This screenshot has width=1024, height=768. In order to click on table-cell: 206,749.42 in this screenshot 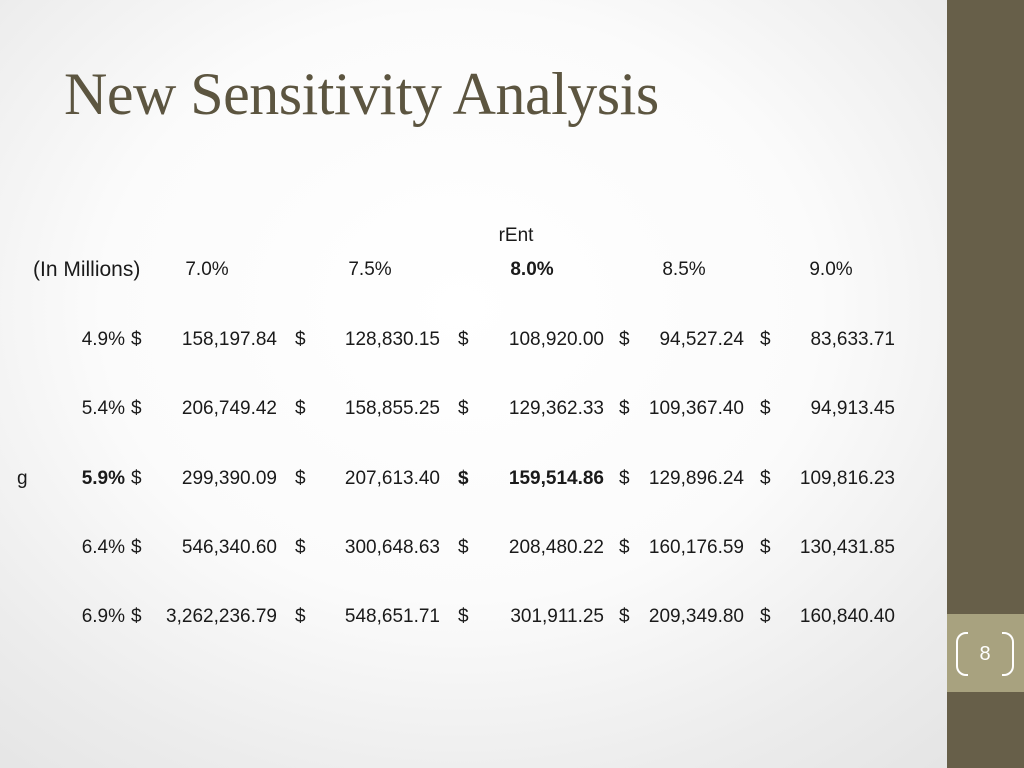, I will do `click(229, 408)`.